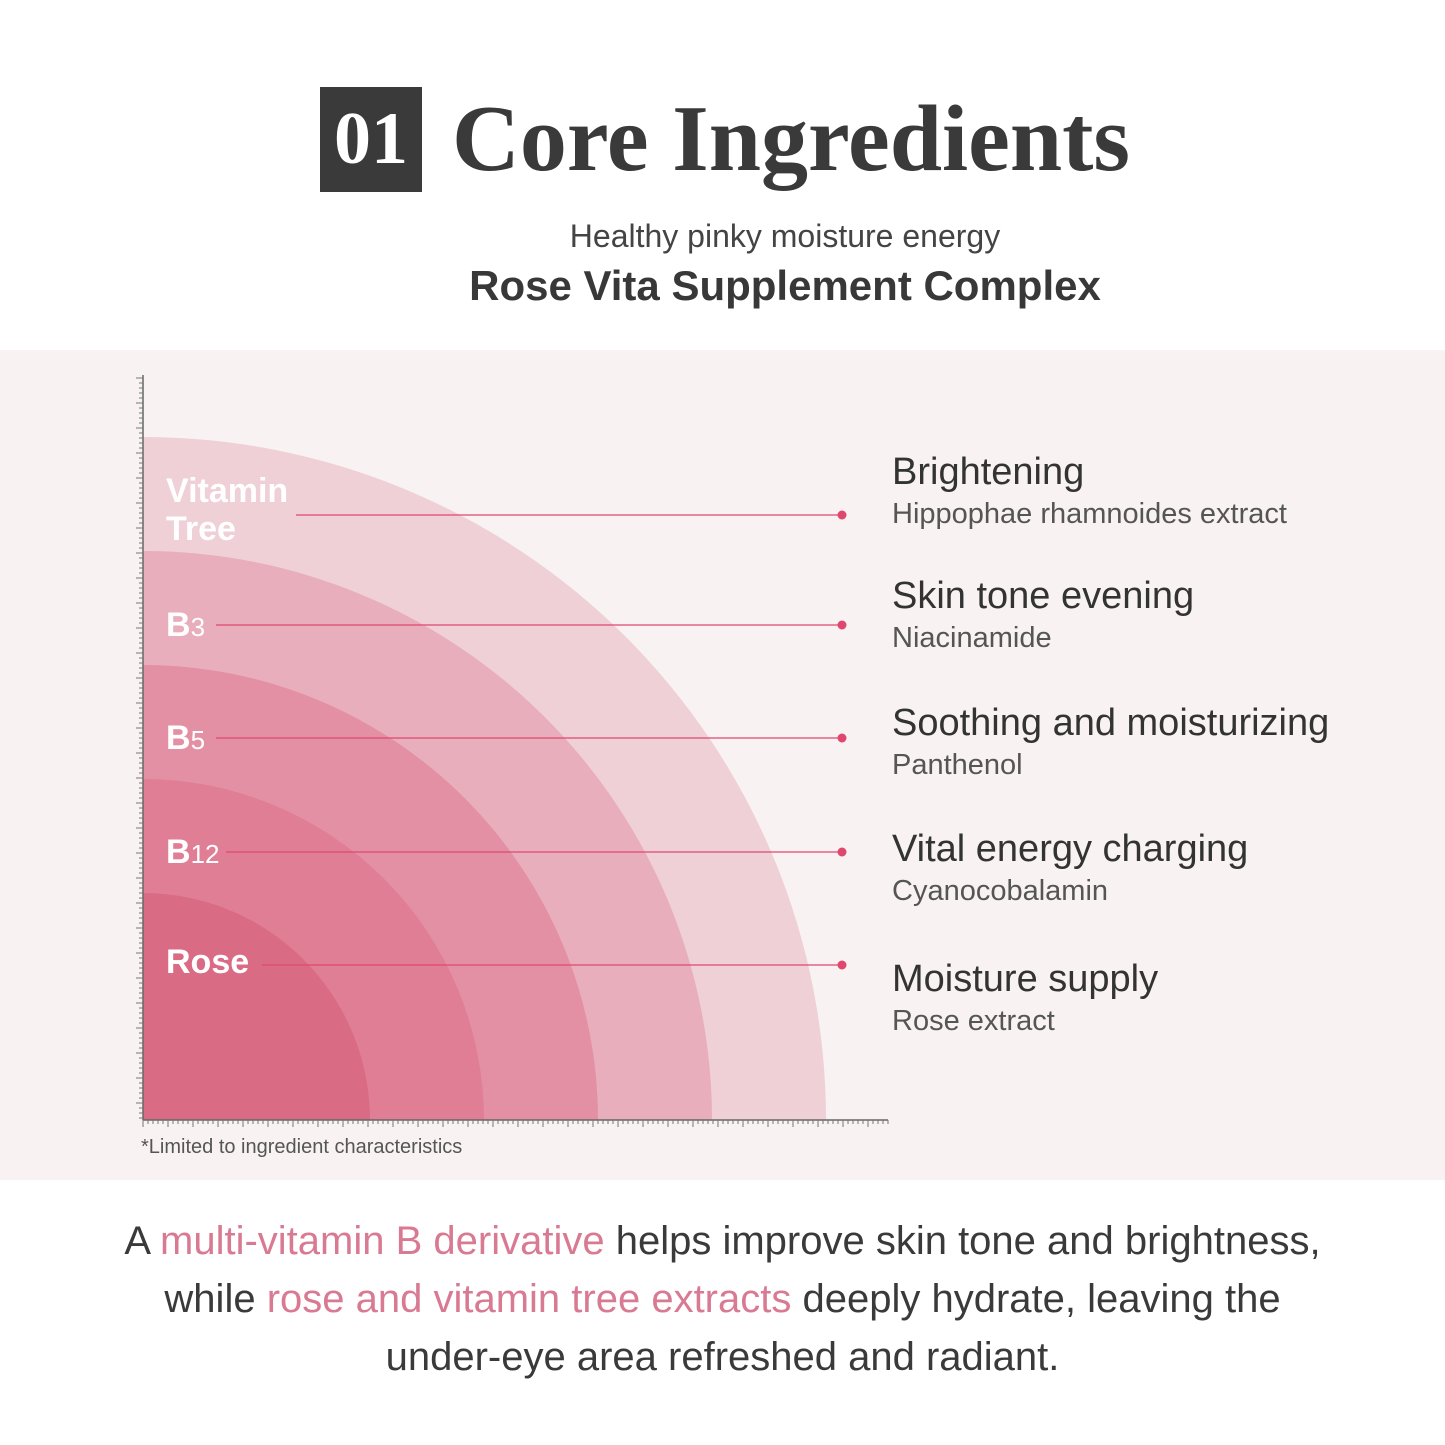 The width and height of the screenshot is (1445, 1445). I want to click on layer-label-b3: B3, so click(185, 626).